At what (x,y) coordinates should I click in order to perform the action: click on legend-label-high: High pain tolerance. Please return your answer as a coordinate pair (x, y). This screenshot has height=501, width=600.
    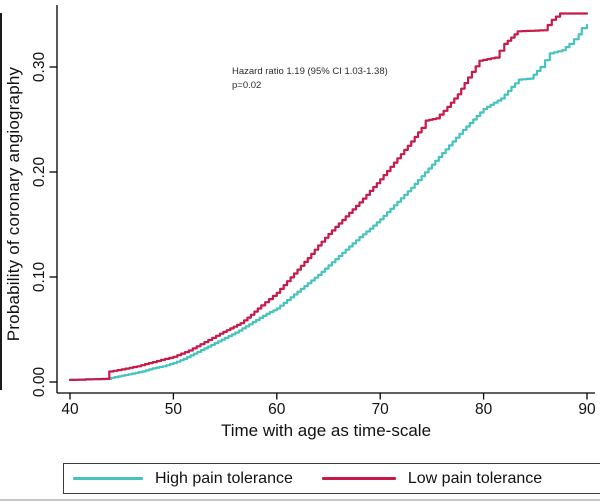
    Looking at the image, I should click on (224, 478).